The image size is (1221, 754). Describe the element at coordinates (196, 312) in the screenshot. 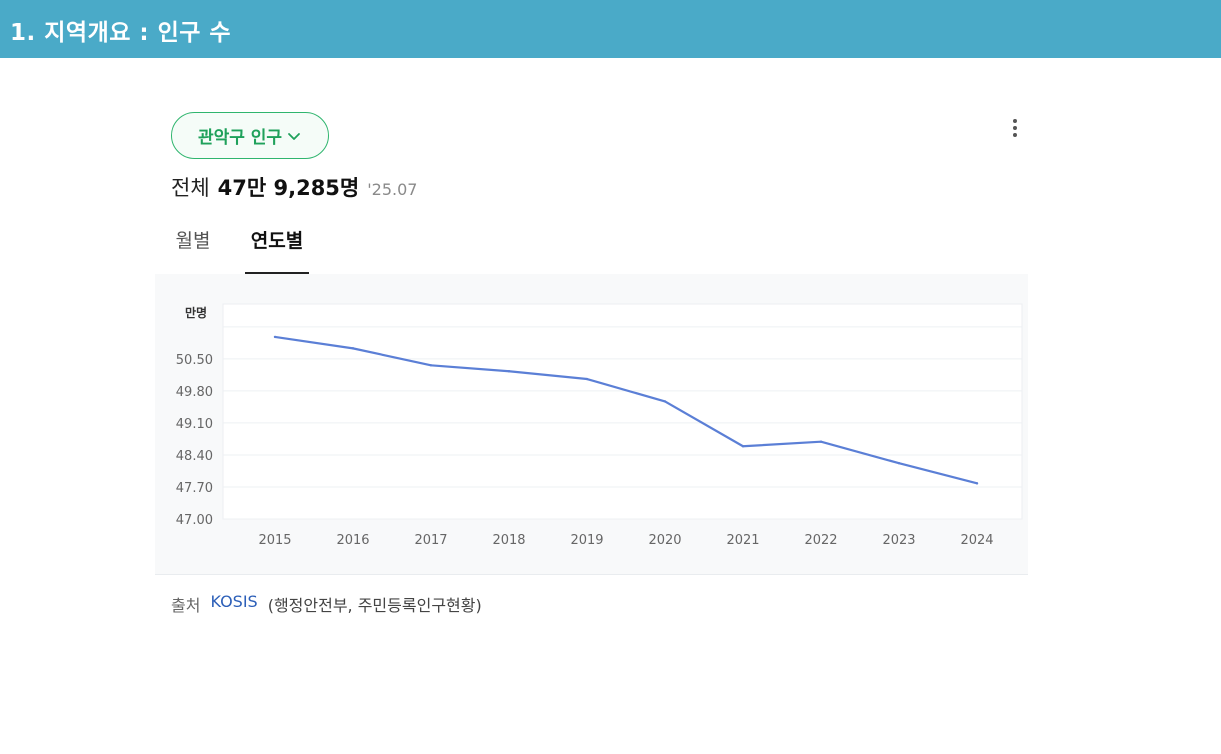

I see `y-axis-label: 만명` at that location.